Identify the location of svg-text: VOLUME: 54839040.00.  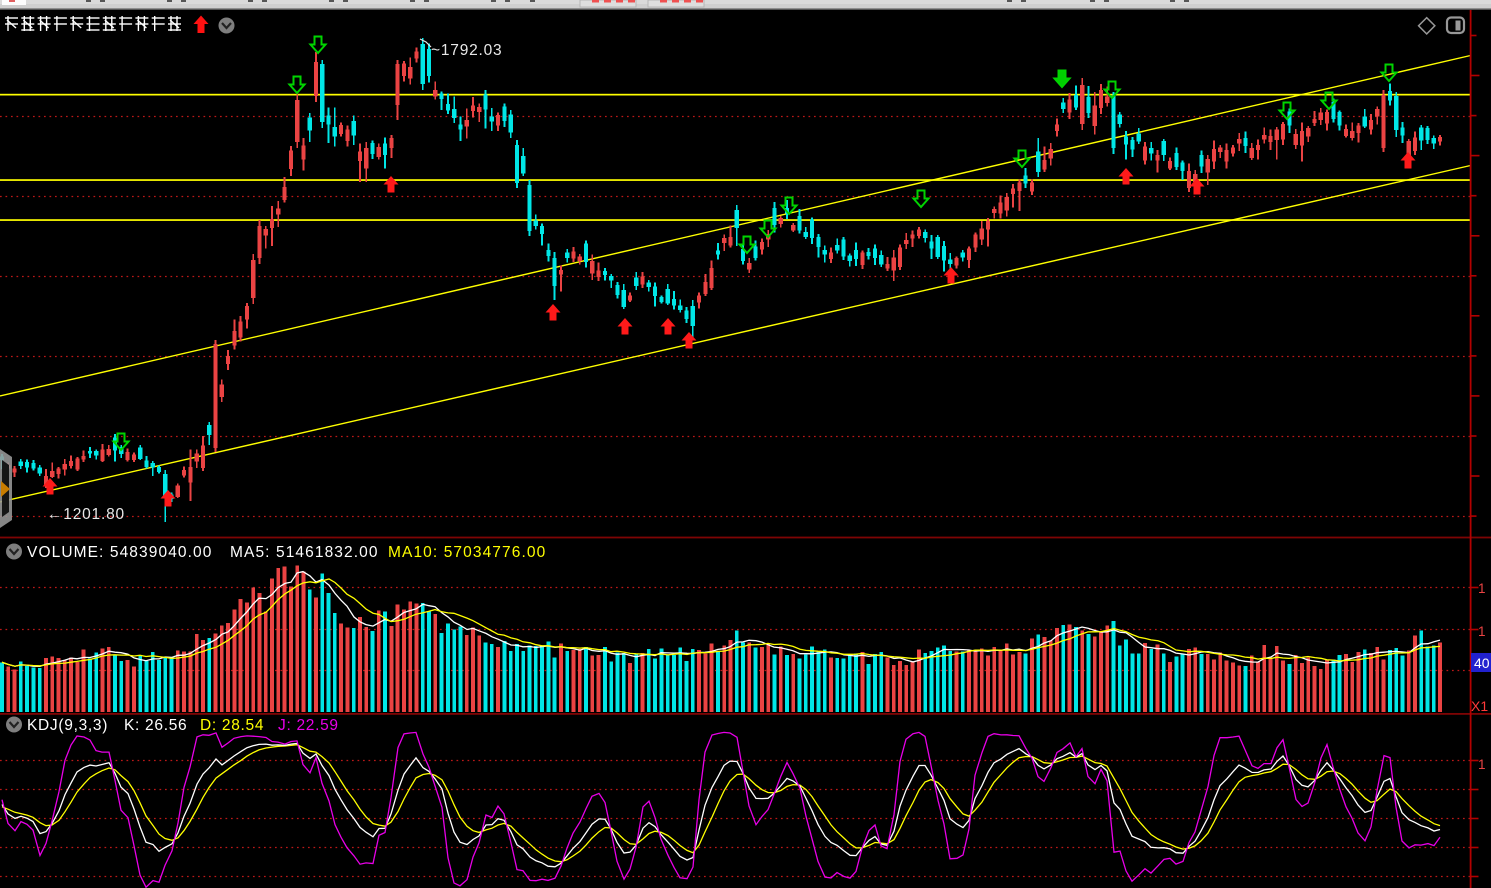
(119, 552).